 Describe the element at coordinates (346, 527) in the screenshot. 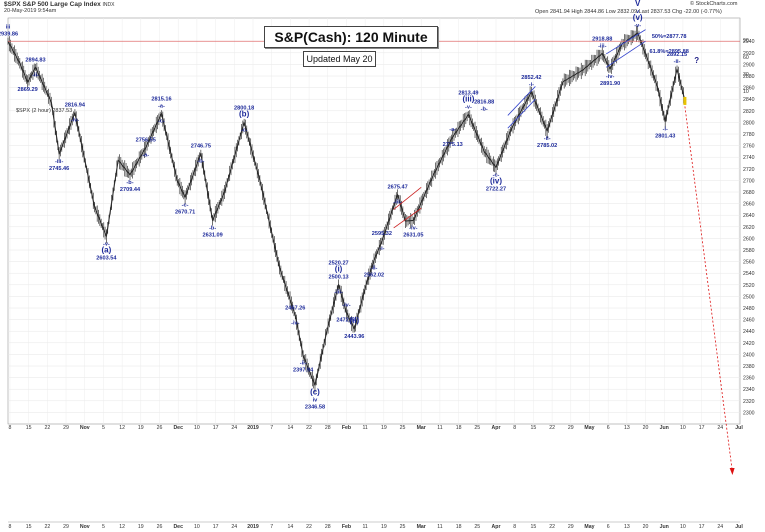

I see `x-tick-label: Feb` at that location.